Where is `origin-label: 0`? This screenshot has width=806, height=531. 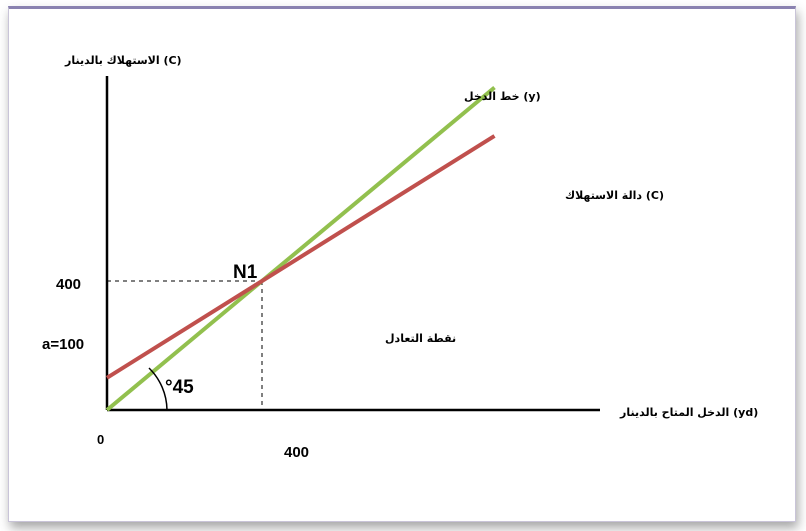 origin-label: 0 is located at coordinates (100, 439).